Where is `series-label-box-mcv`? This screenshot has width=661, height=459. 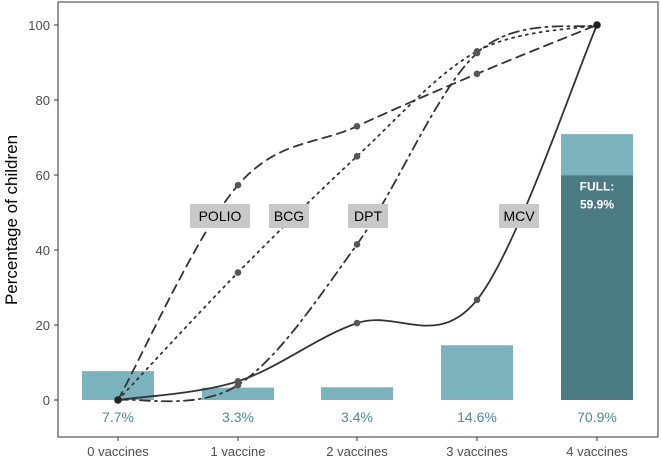
series-label-box-mcv is located at coordinates (519, 216).